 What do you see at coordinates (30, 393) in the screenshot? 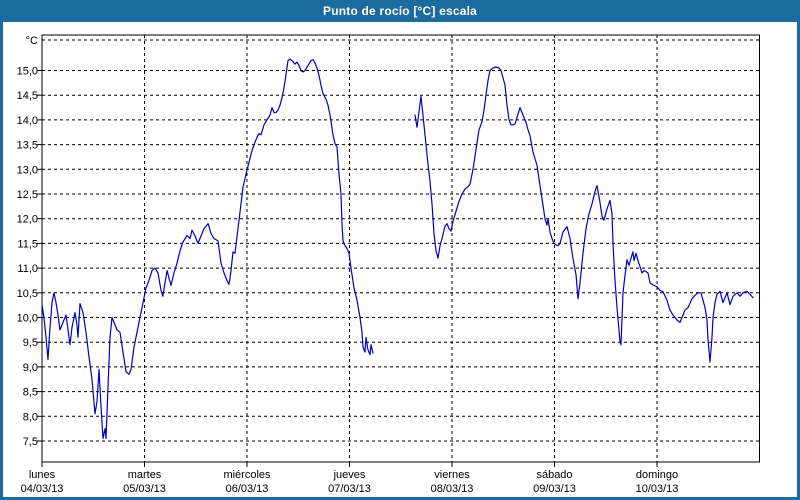
I see `y-tick-label: 8,5` at bounding box center [30, 393].